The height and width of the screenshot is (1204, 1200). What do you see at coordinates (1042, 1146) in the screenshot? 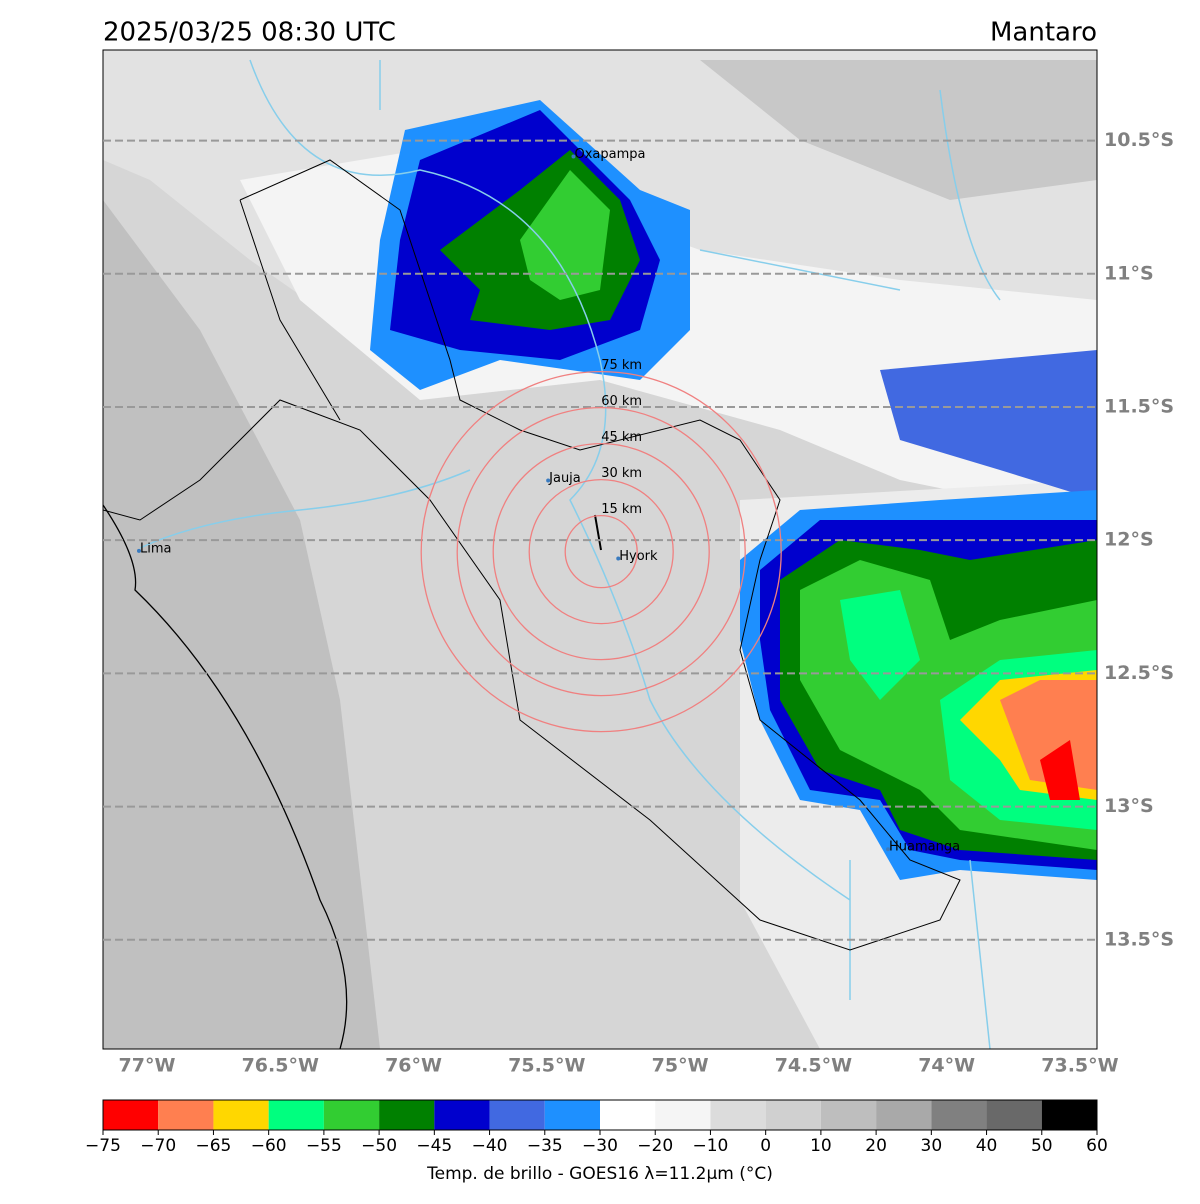
I see `colorbar-tick-label: 50` at bounding box center [1042, 1146].